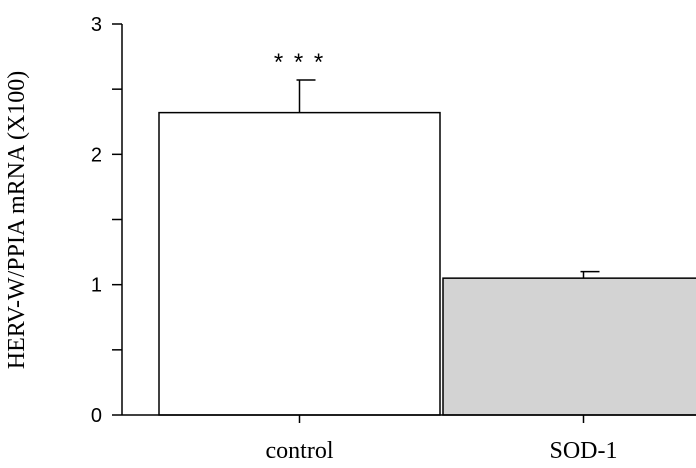  Describe the element at coordinates (299, 62) in the screenshot. I see `significance-annotation: * * *` at that location.